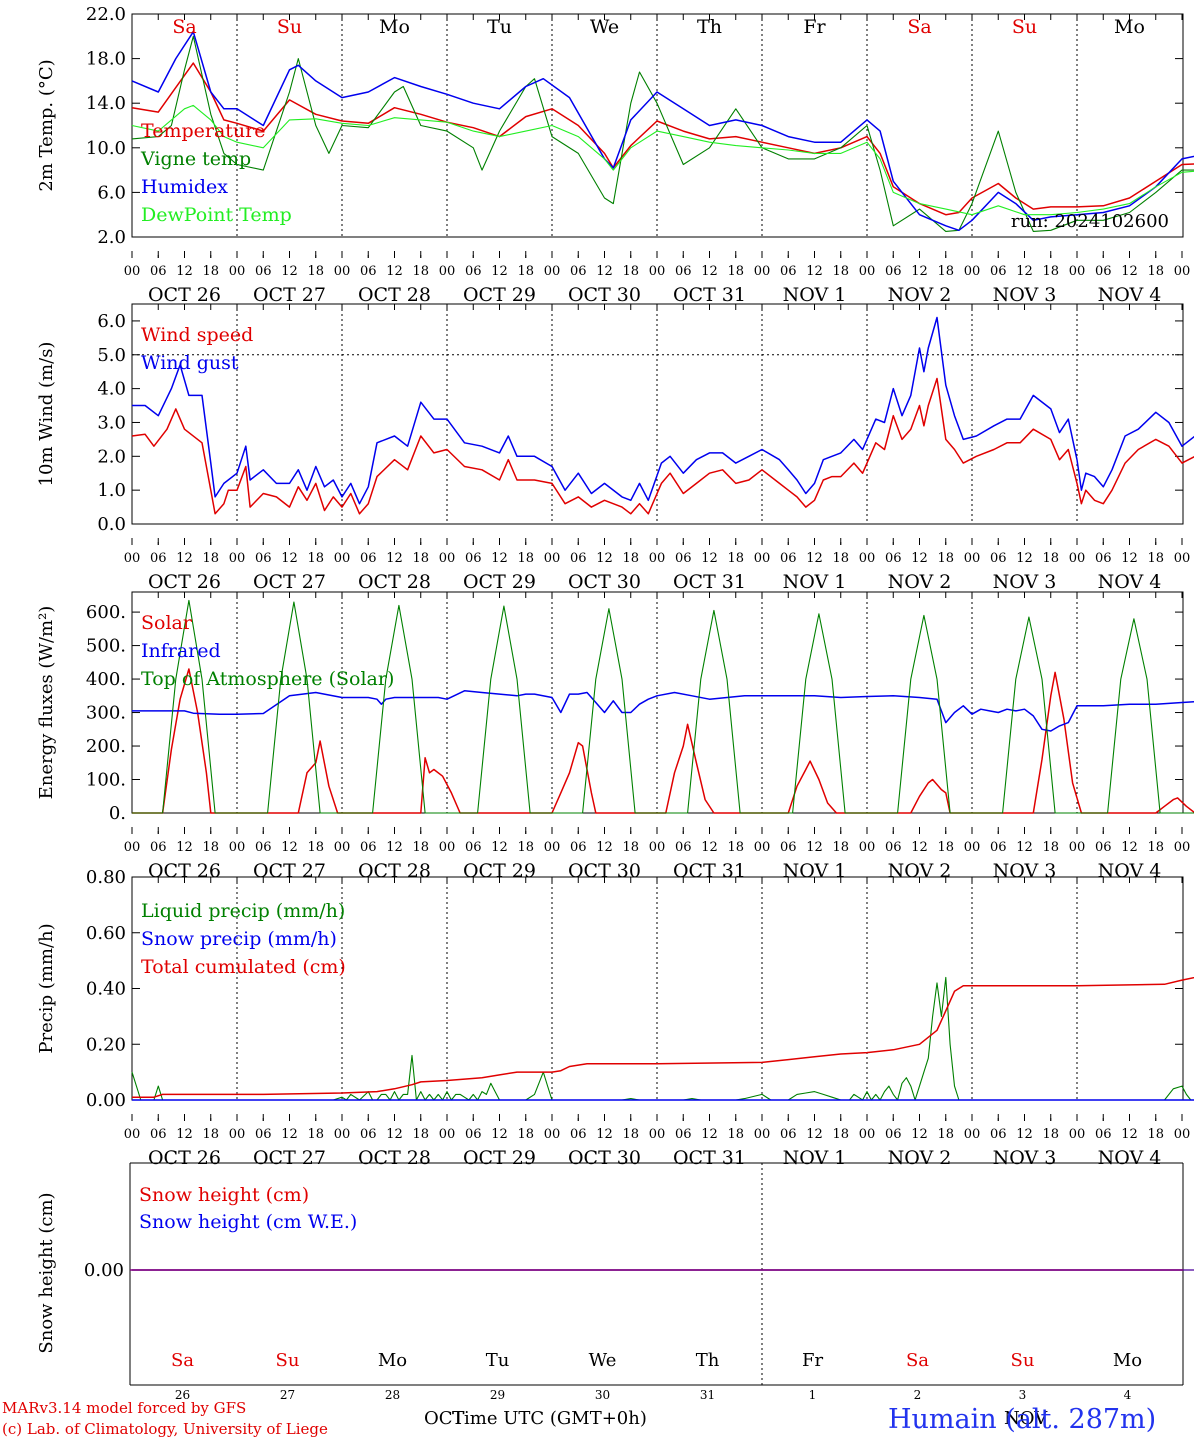 Image resolution: width=1194 pixels, height=1440 pixels. What do you see at coordinates (392, 1395) in the screenshot?
I see `day-number-label: 28` at bounding box center [392, 1395].